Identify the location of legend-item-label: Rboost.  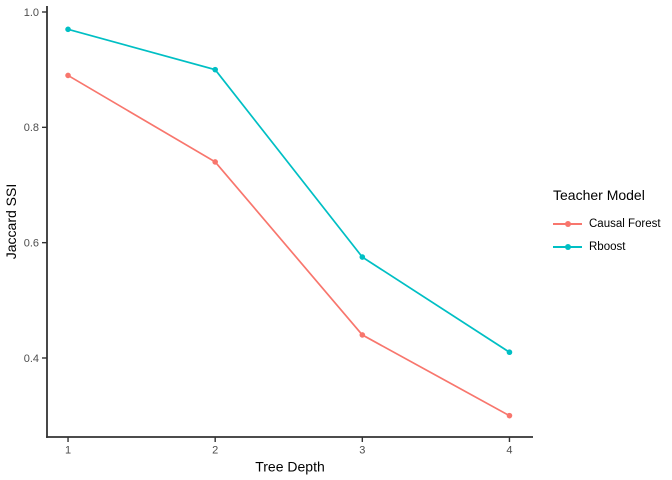
(607, 246).